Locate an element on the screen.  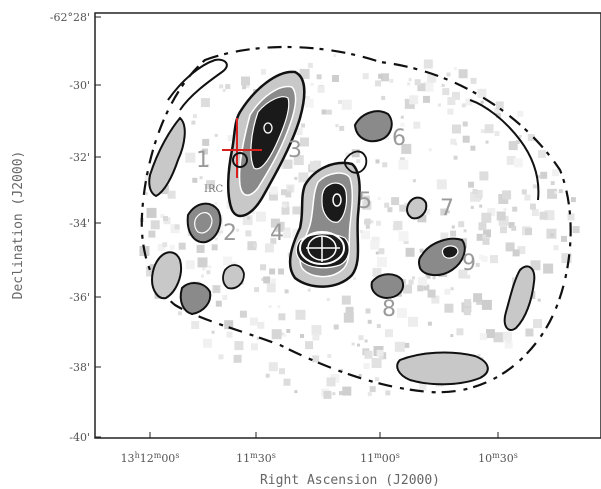
clump-label-2: 2 is located at coordinates (230, 233).